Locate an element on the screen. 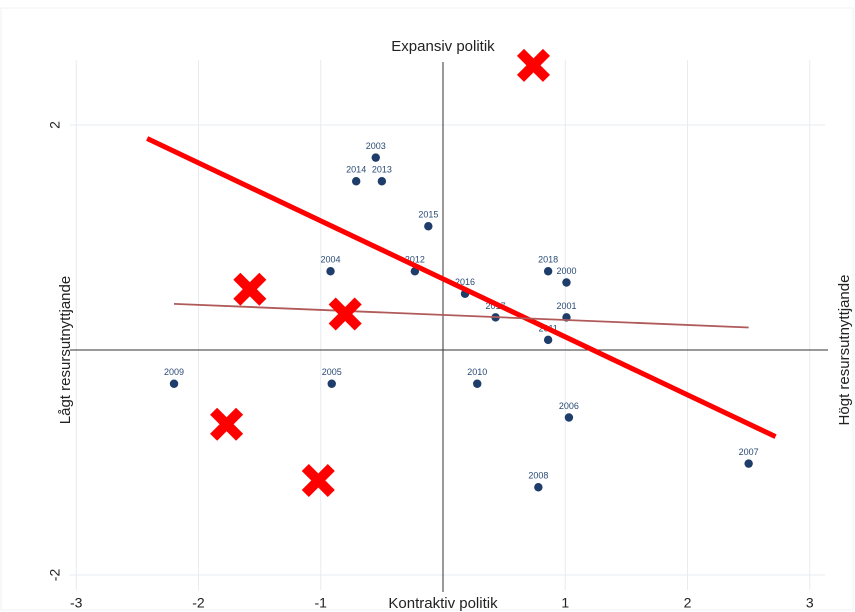 The width and height of the screenshot is (855, 612). x-tick-label: -3 is located at coordinates (76, 603).